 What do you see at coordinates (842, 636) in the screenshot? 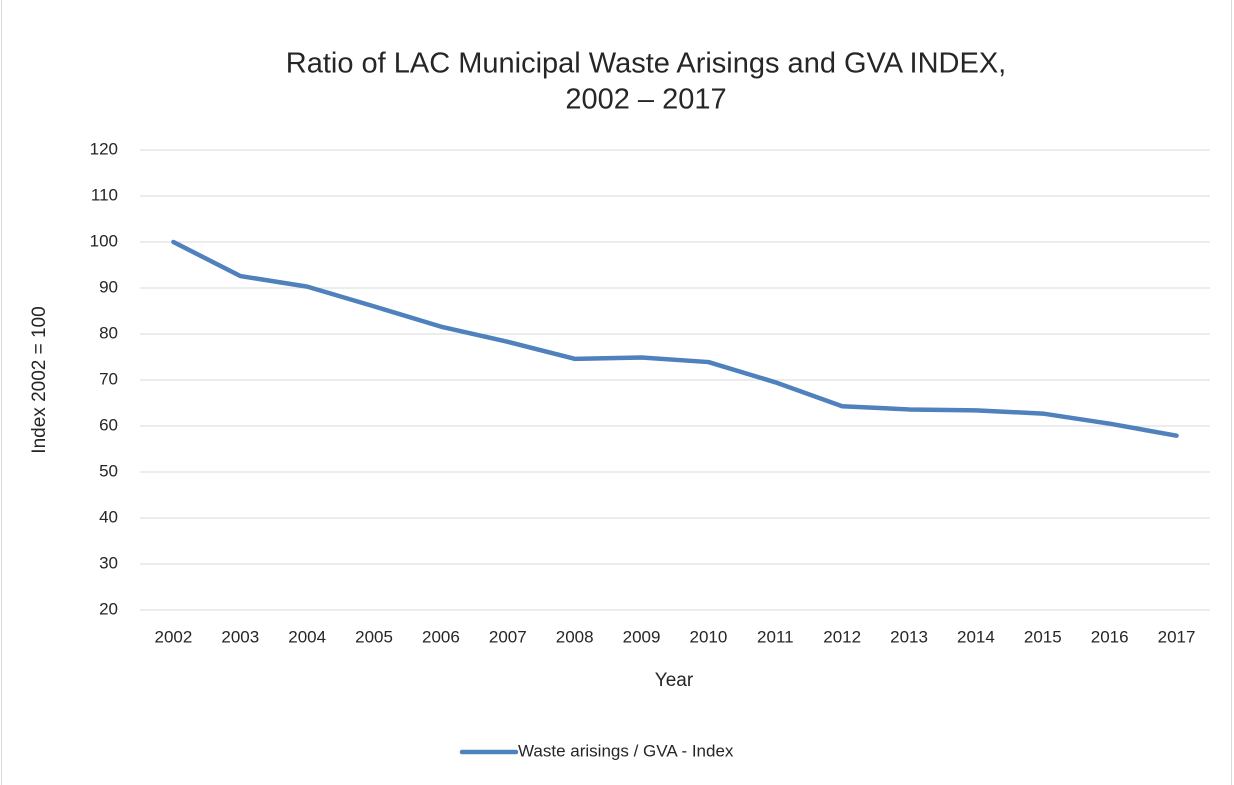
I see `x-tick-label: 2012` at bounding box center [842, 636].